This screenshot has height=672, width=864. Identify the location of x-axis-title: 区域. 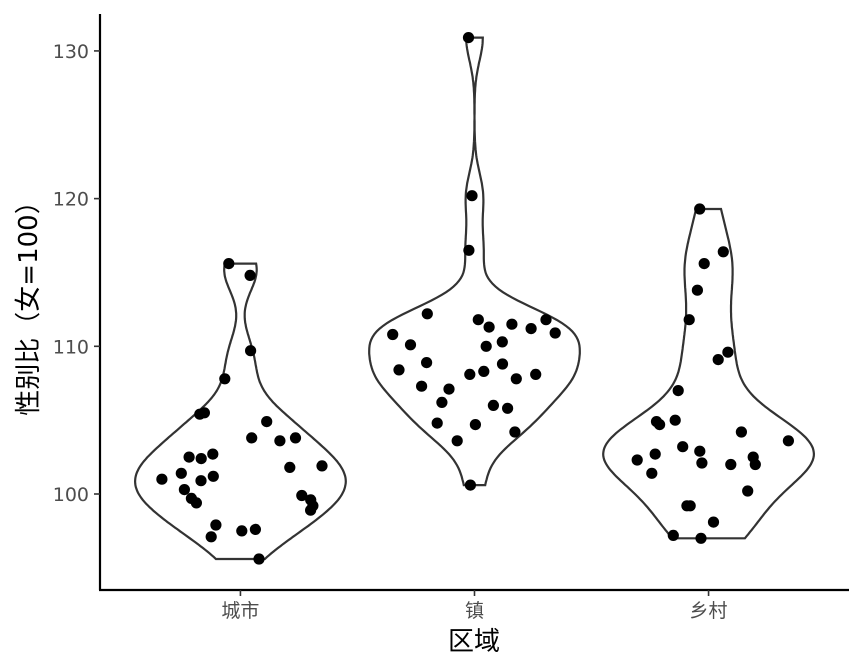
(474, 642).